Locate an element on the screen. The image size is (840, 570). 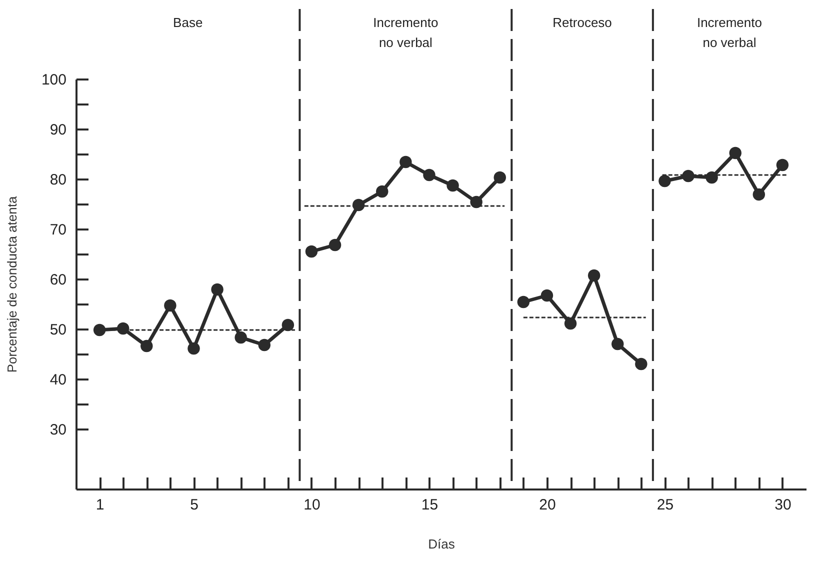
y-tick-label: 70 is located at coordinates (58, 230).